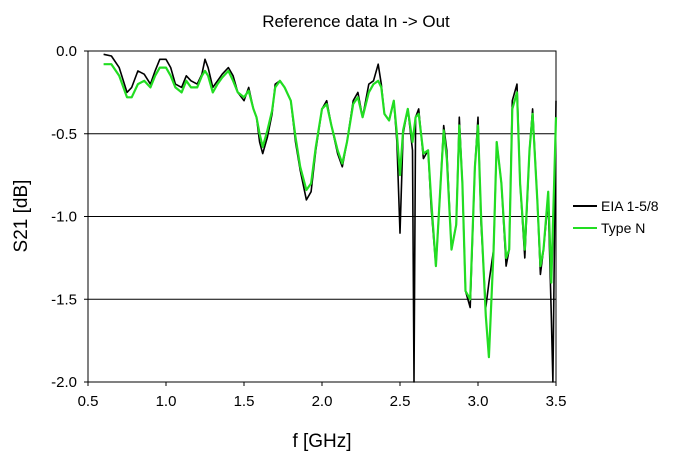 This screenshot has width=673, height=454. Describe the element at coordinates (556, 401) in the screenshot. I see `x-tick-label: 3.5` at that location.